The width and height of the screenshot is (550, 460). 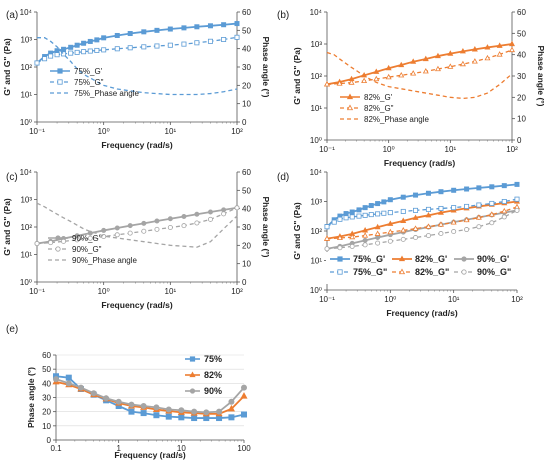 I want to click on series-90-g-, so click(x=422, y=229).